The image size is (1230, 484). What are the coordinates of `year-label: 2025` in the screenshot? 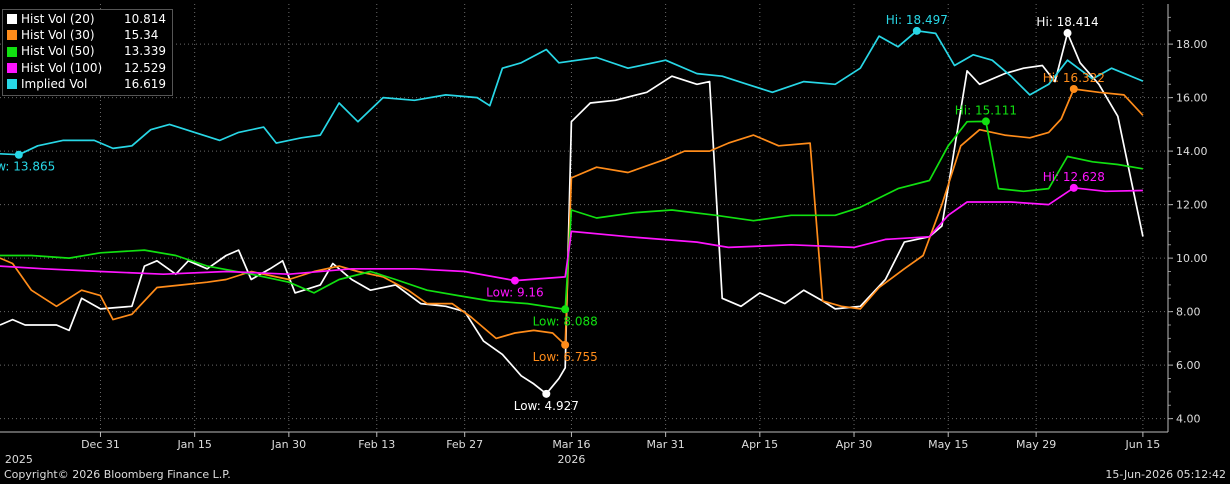 It's located at (19, 459).